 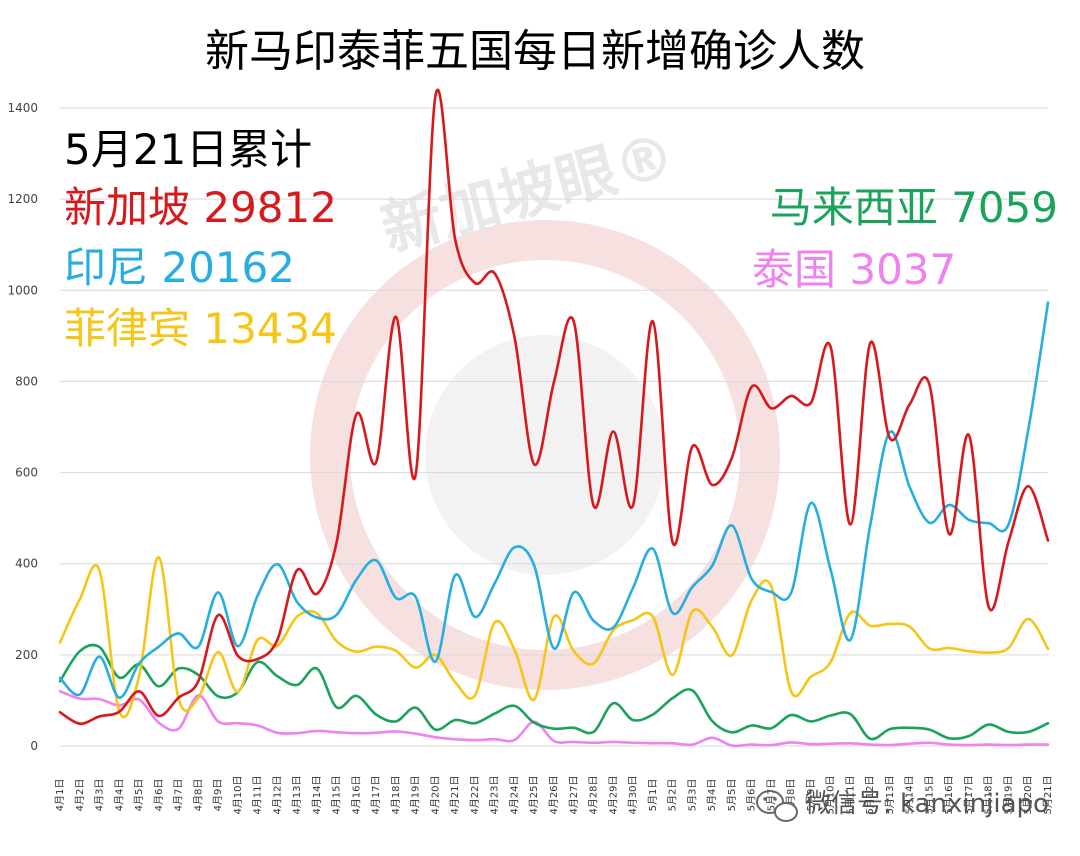 I want to click on x-tick-label: 4月18日, so click(x=396, y=794).